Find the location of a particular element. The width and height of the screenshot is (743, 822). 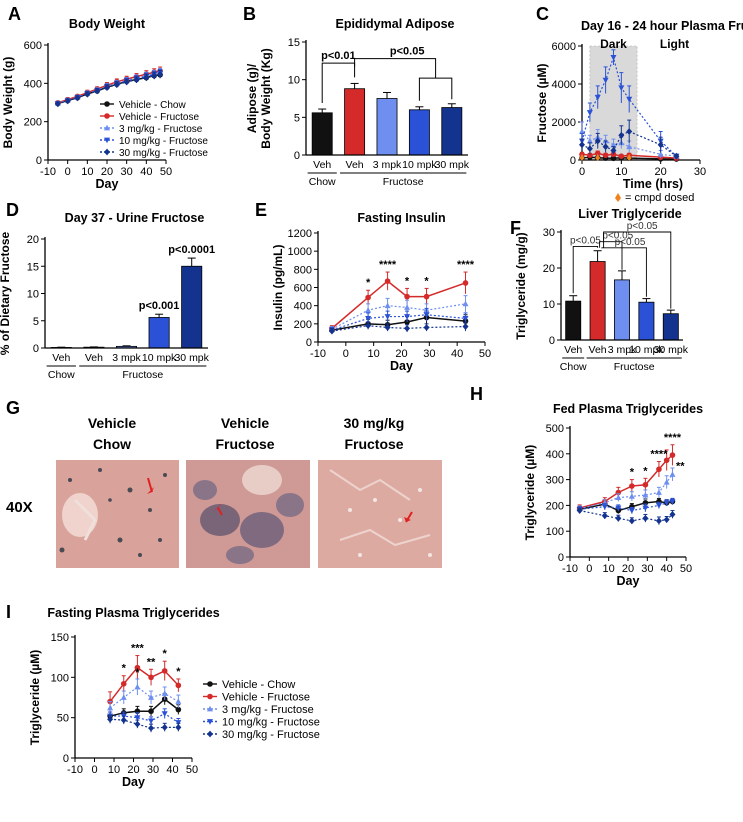

series-mpk30 is located at coordinates (626, 516).